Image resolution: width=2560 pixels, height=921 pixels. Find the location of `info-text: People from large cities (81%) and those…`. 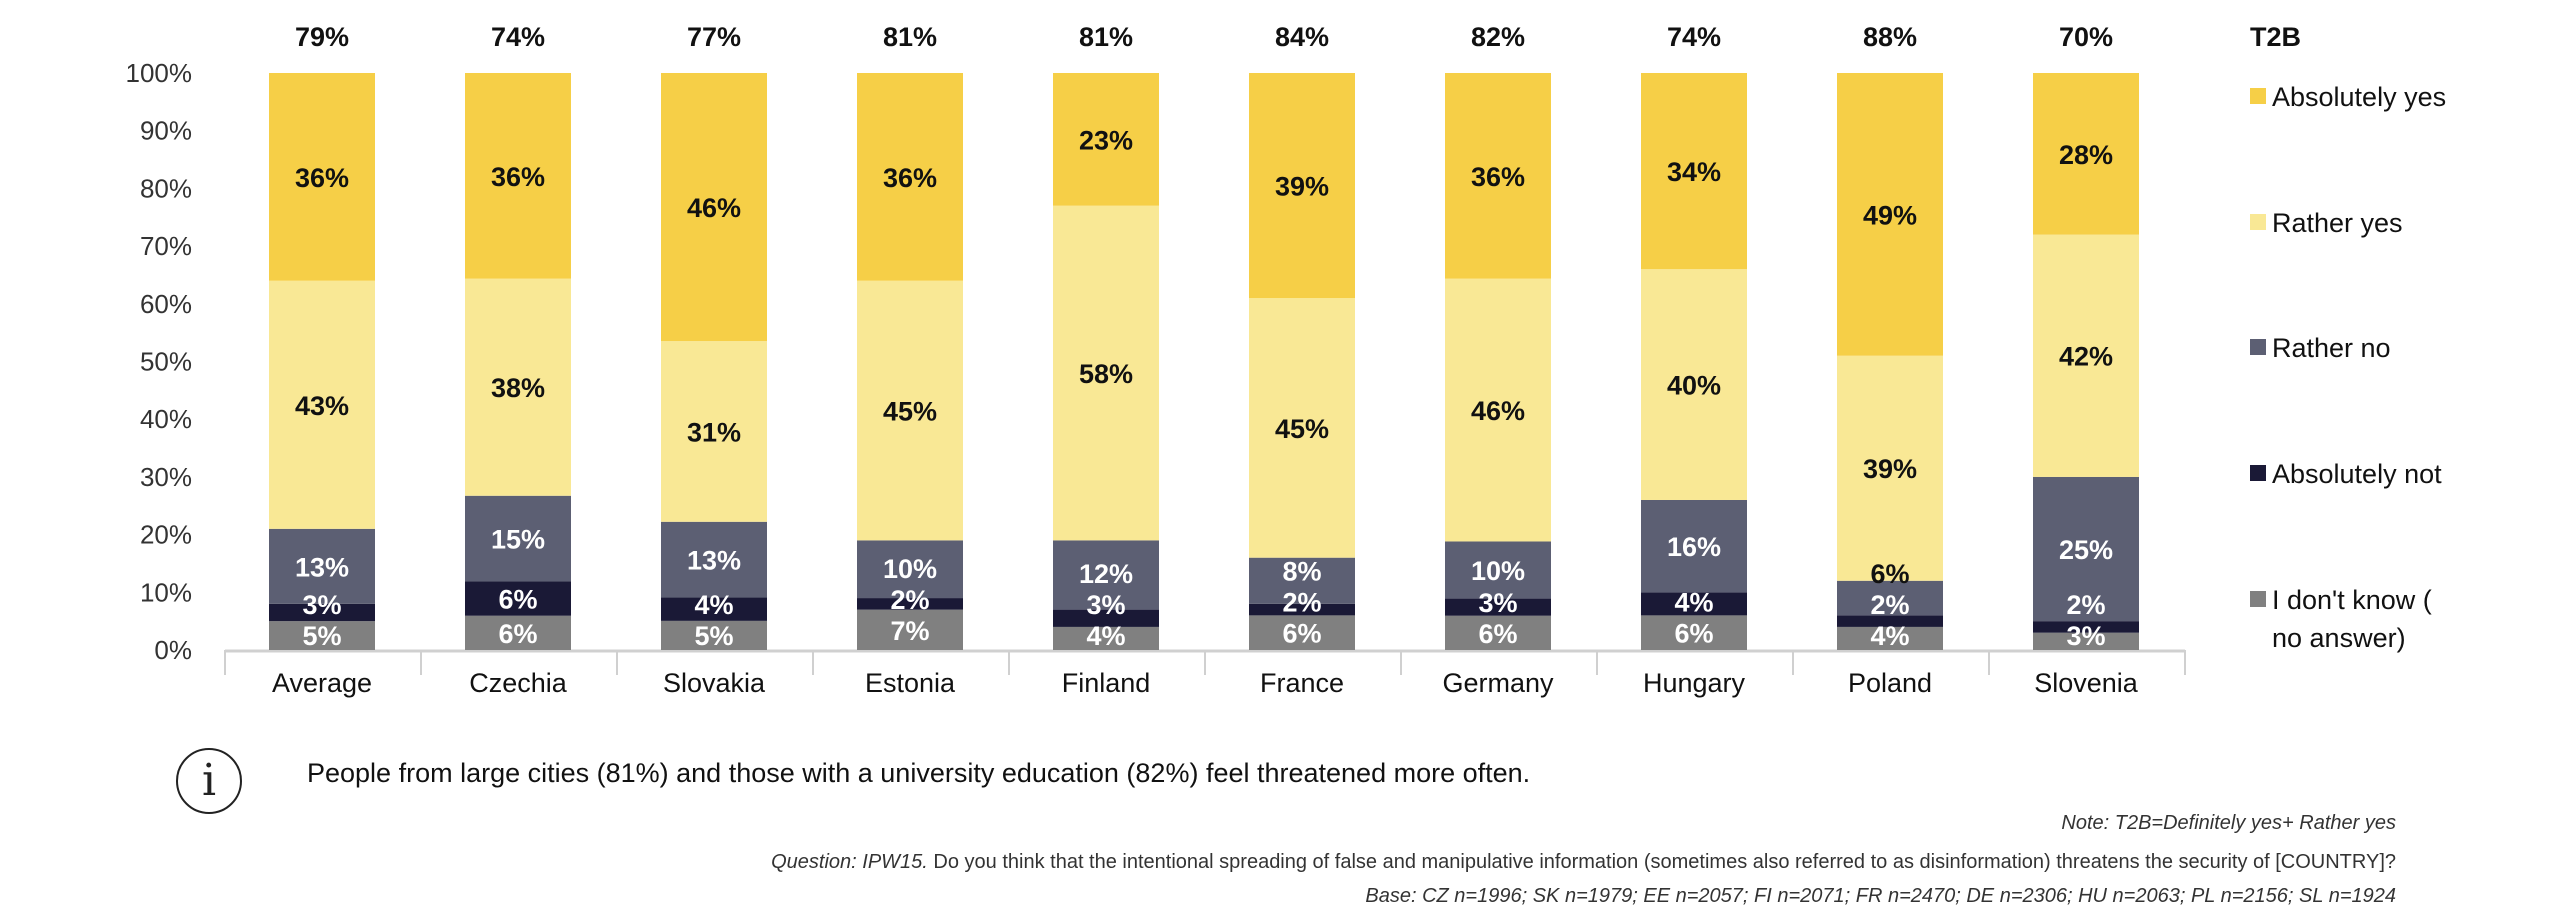

info-text: People from large cities (81%) and those… is located at coordinates (919, 773).